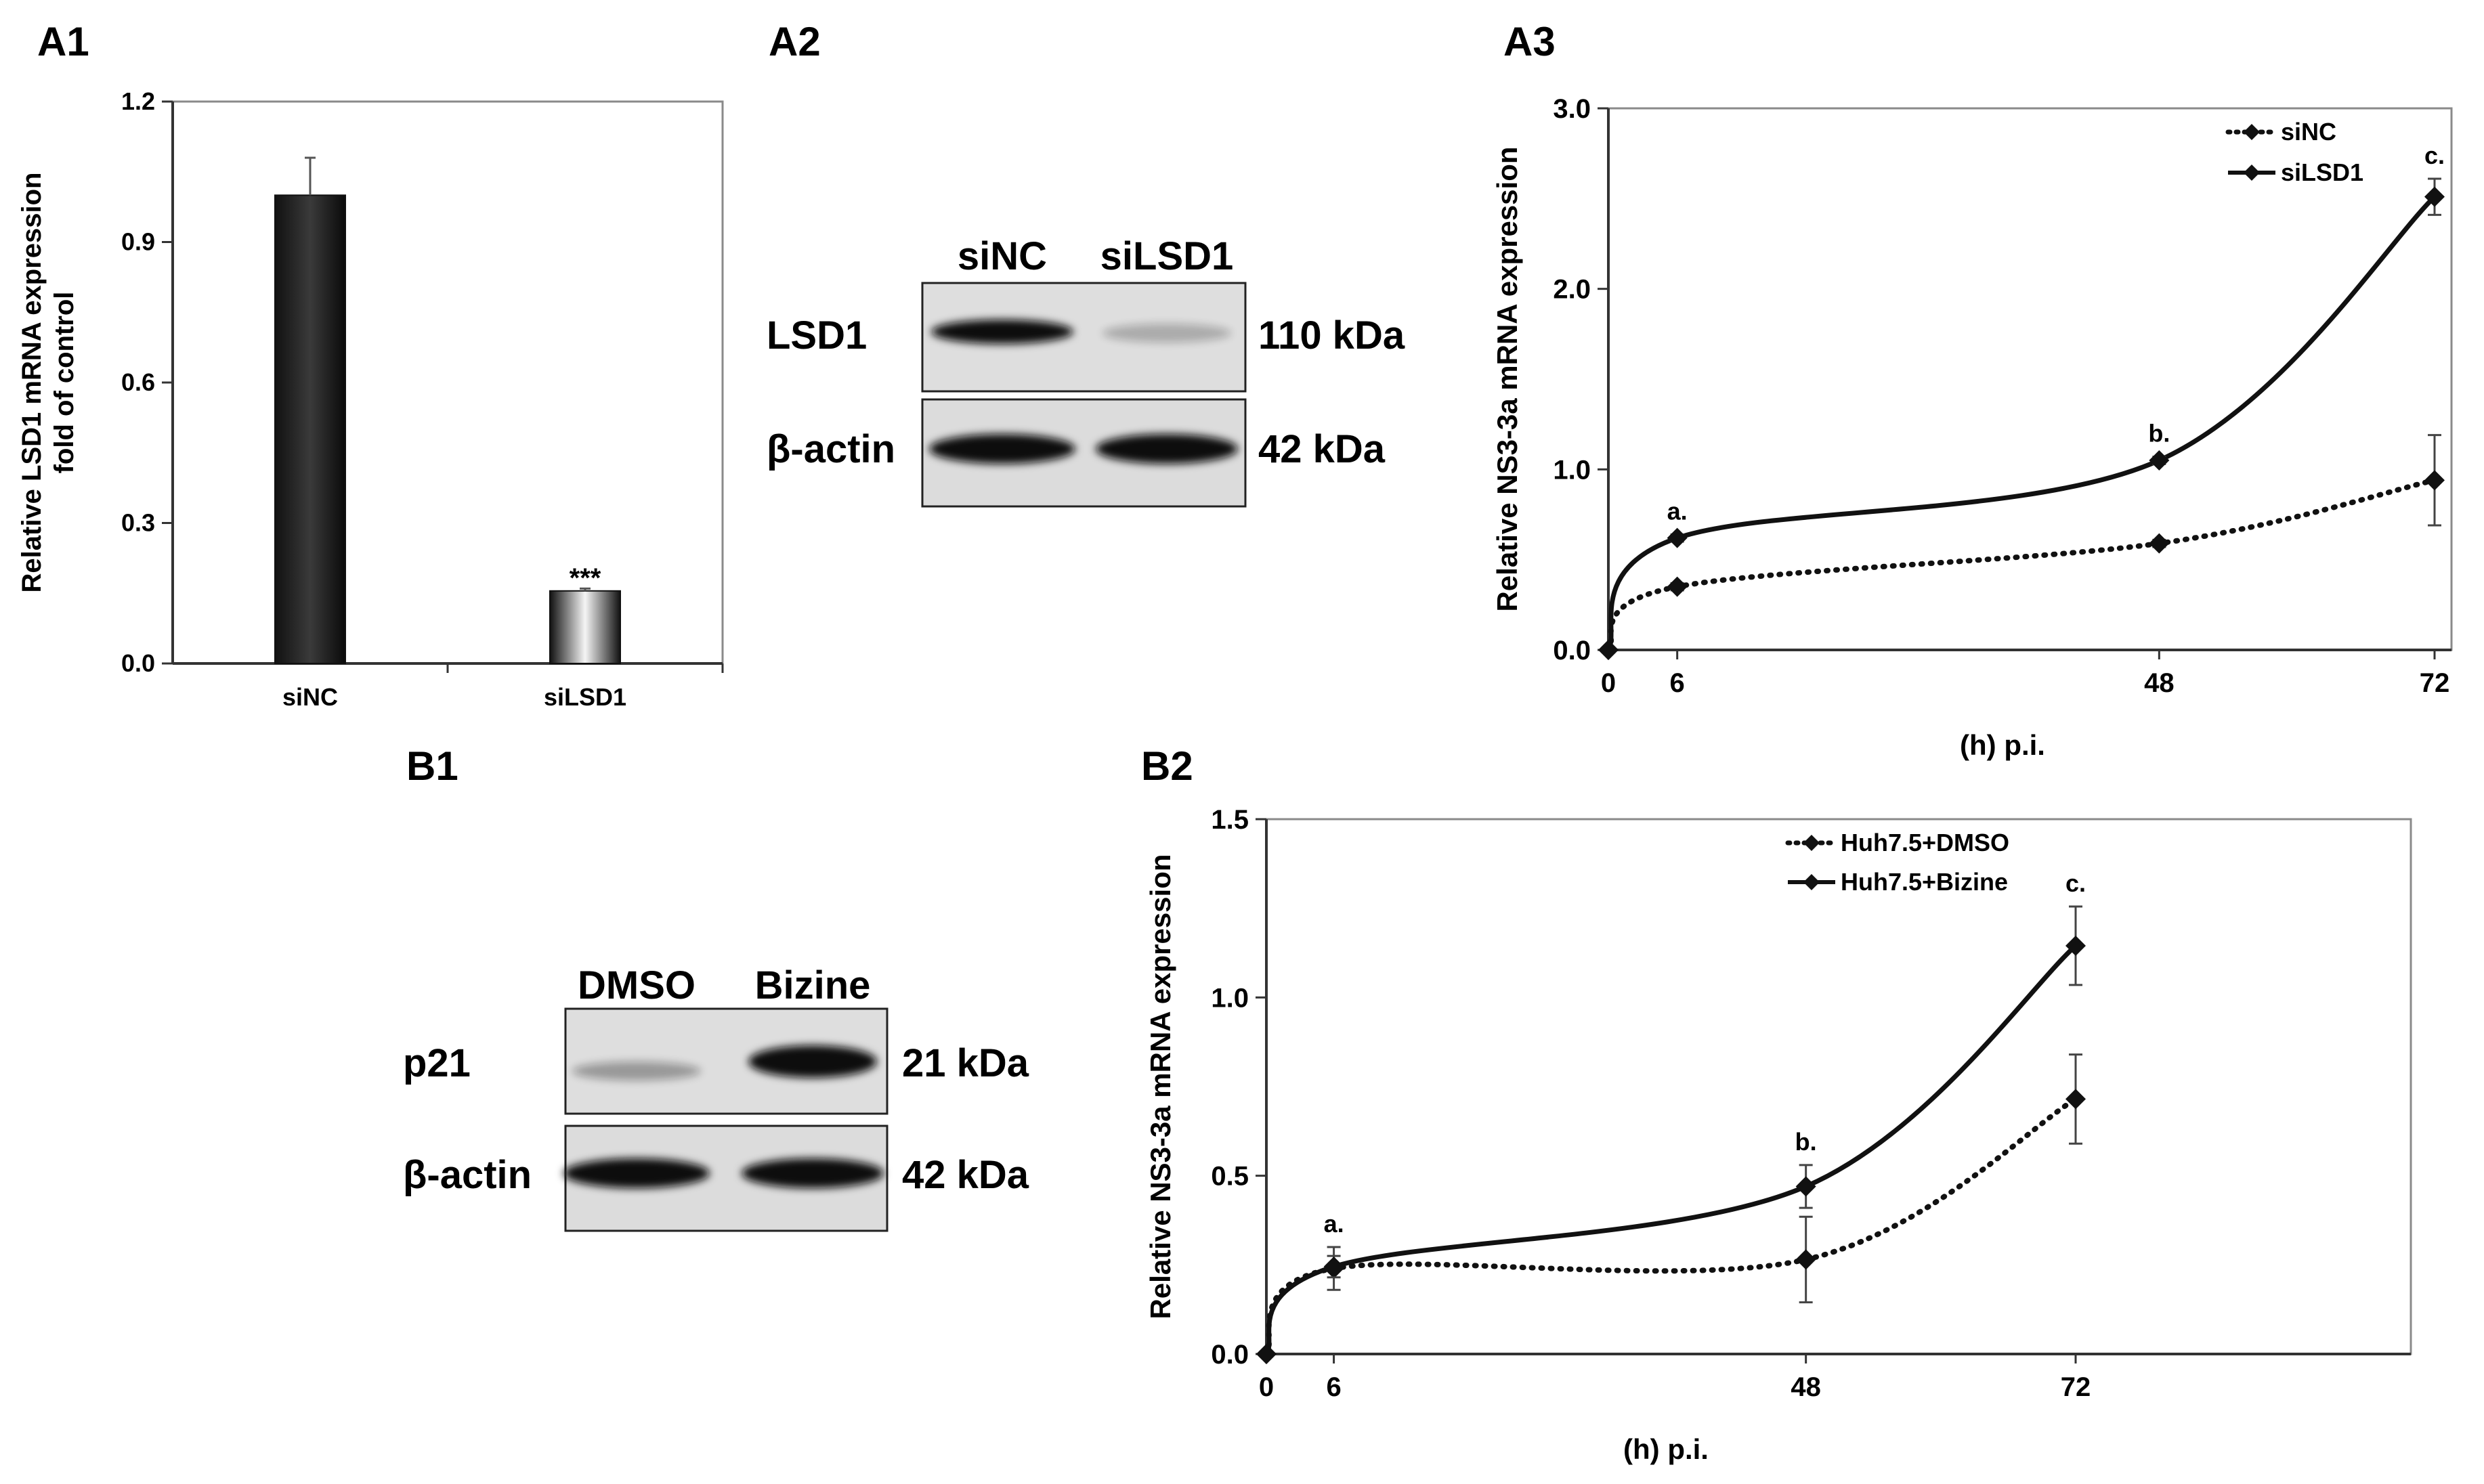 This screenshot has width=2484, height=1484. Describe the element at coordinates (1675, 1378) in the screenshot. I see `b2-x-ticks: 0 6 48 72` at that location.